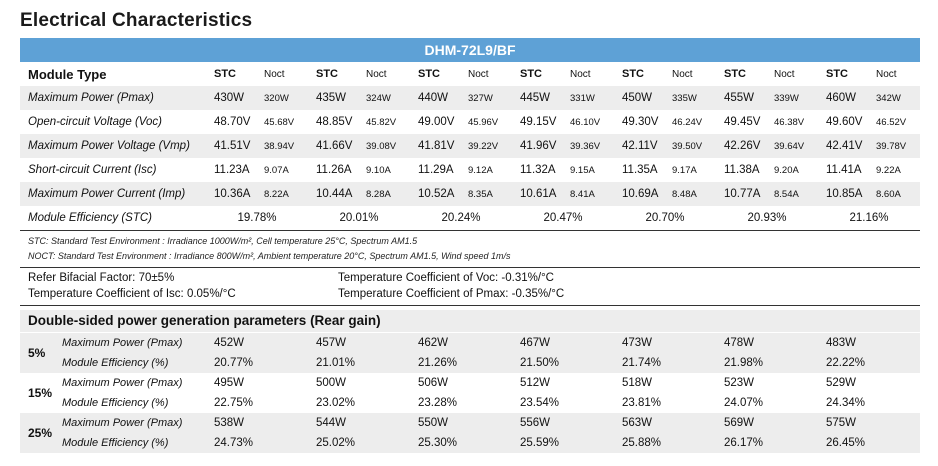 Image resolution: width=938 pixels, height=466 pixels. What do you see at coordinates (687, 122) in the screenshot?
I see `noct-value: 46.24V` at bounding box center [687, 122].